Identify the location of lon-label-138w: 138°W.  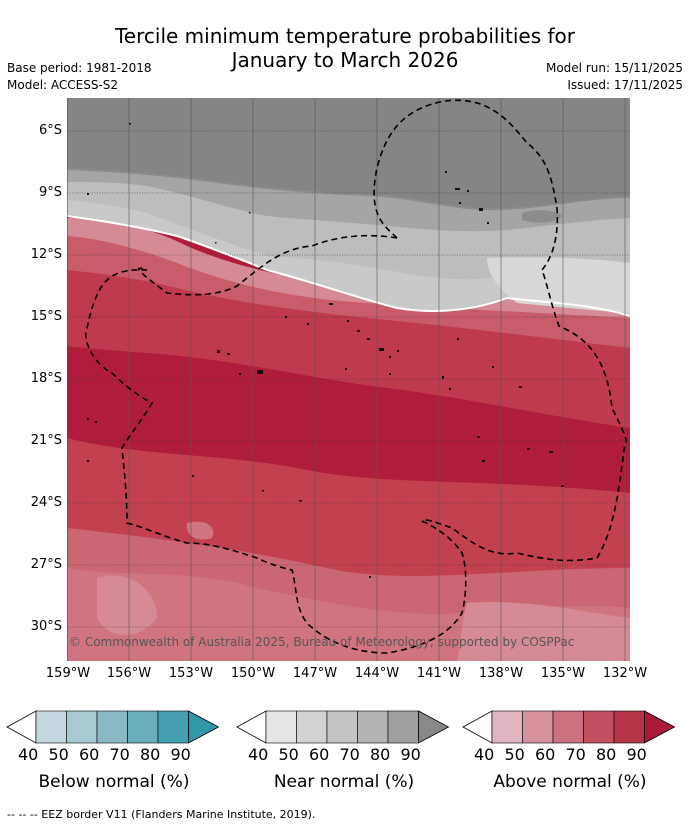
(501, 673).